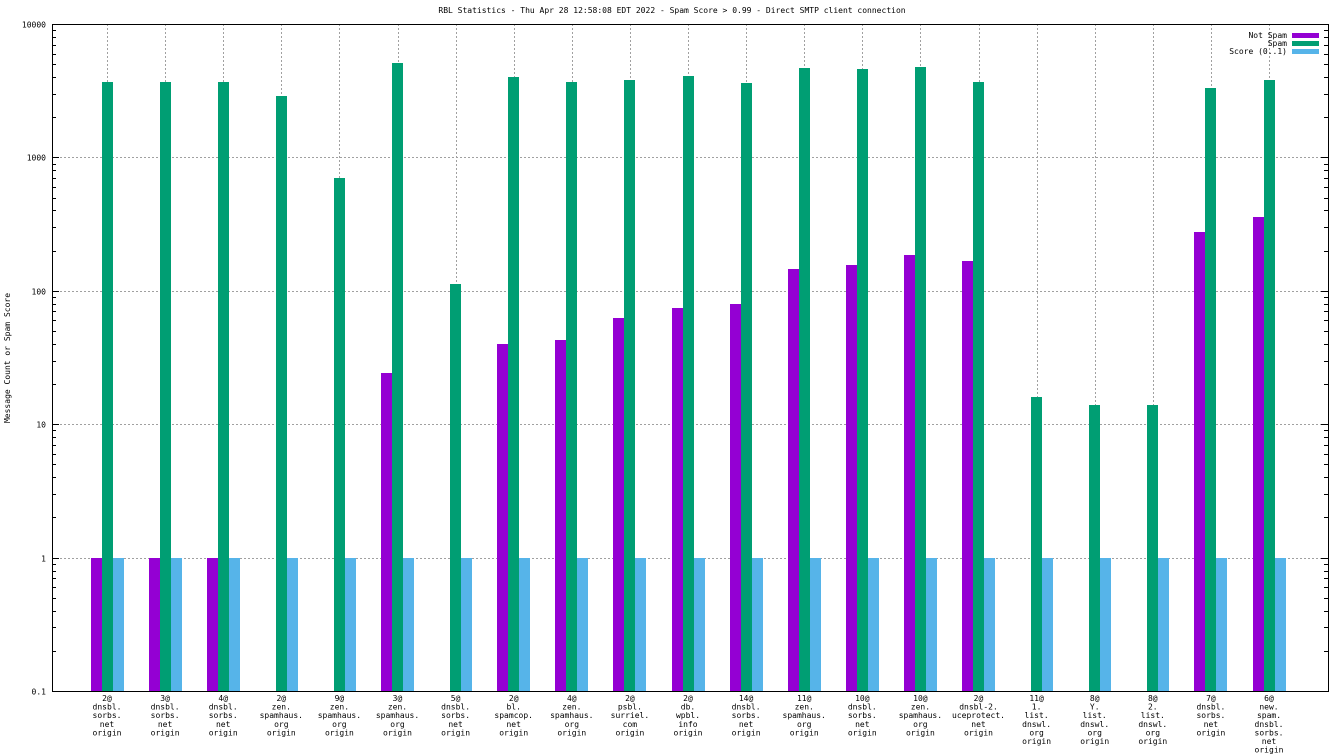 This screenshot has height=756, width=1344. I want to click on legend-label: Score (0..1), so click(1258, 51).